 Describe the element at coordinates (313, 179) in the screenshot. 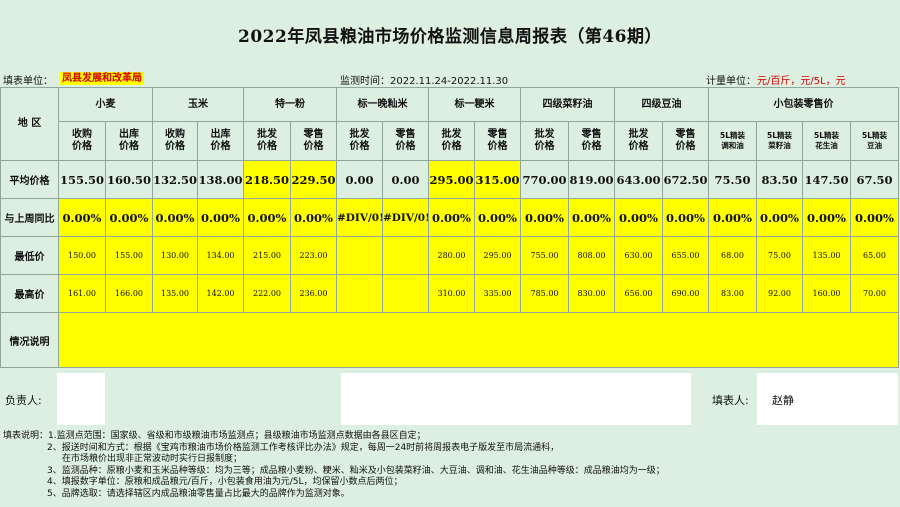

I see `cell-avg: 229.50` at that location.